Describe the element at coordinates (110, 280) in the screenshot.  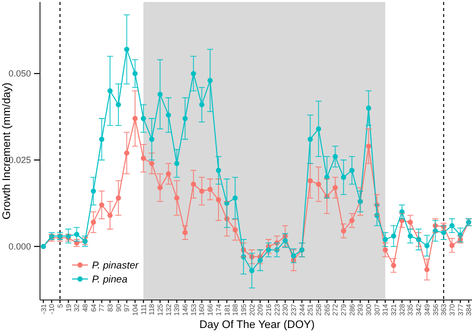
I see `legend-label: P. pinea` at that location.